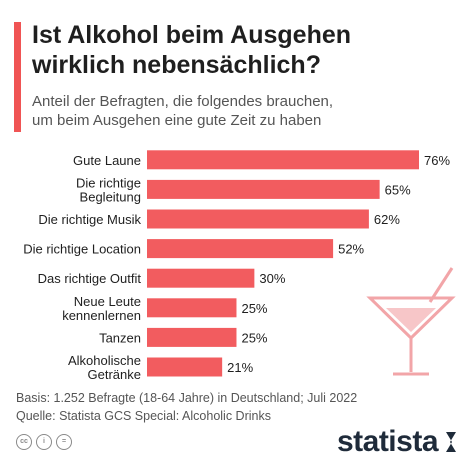 This screenshot has height=474, width=474. Describe the element at coordinates (64, 442) in the screenshot. I see `equals-icon: =` at that location.